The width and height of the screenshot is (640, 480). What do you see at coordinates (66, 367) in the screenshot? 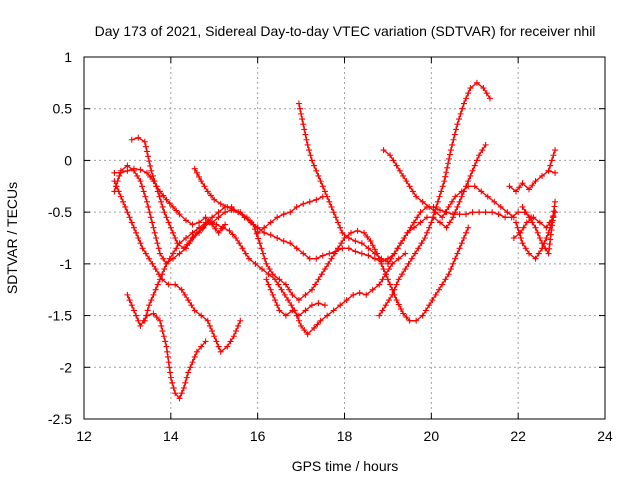
I see `y-tick-label: -2` at bounding box center [66, 367].